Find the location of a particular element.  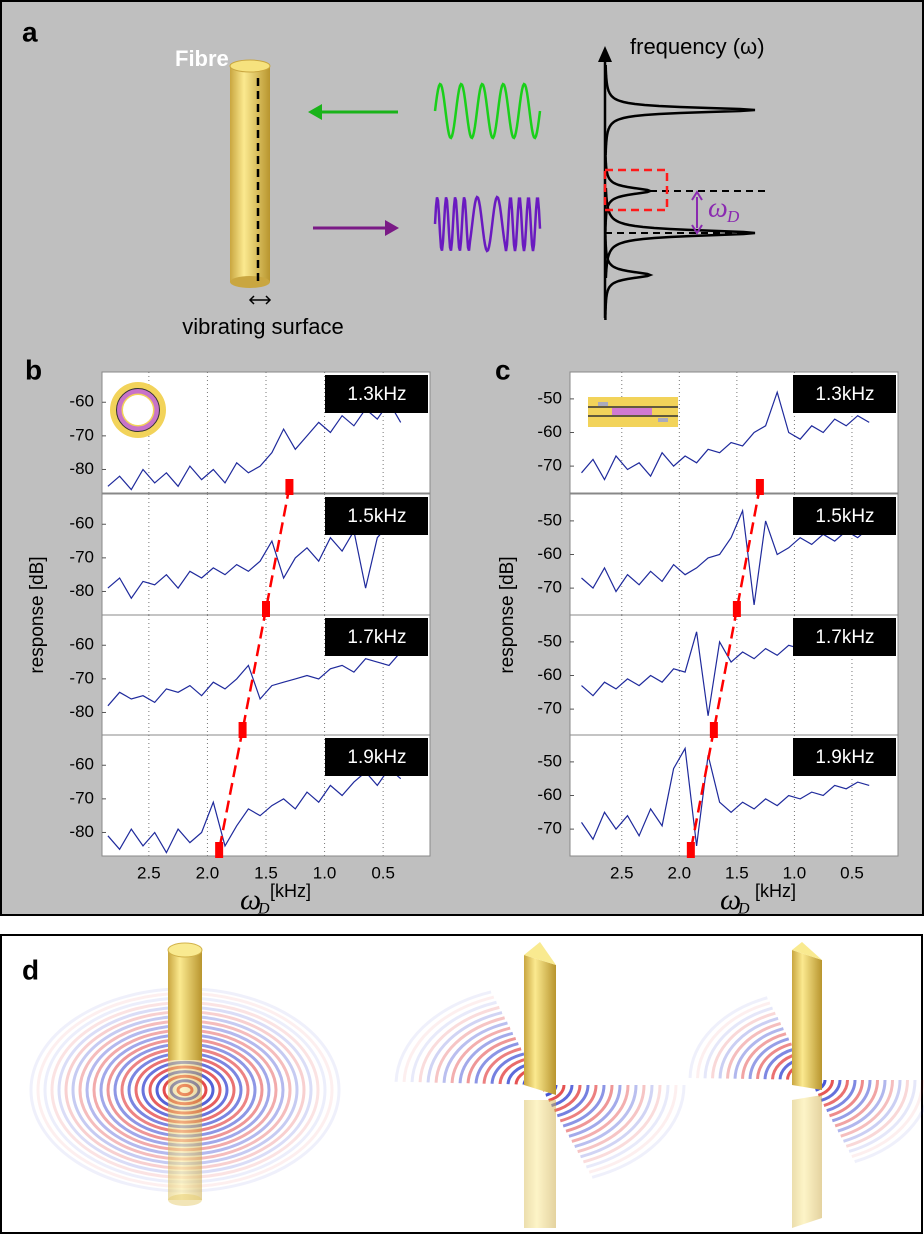

panel-label: a is located at coordinates (30, 31).